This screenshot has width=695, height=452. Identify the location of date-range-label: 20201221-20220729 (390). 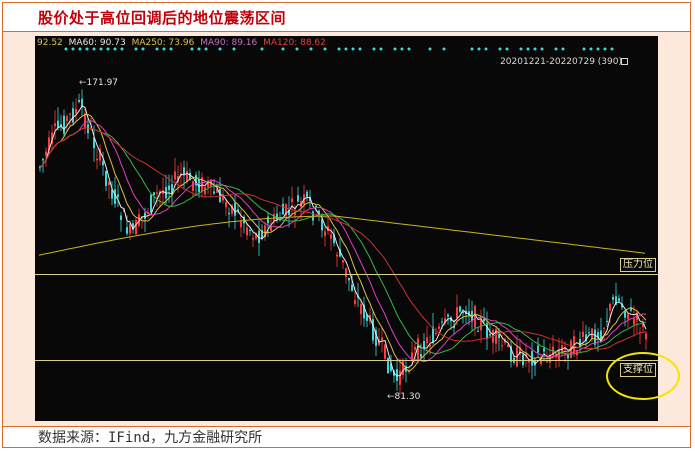
(561, 62).